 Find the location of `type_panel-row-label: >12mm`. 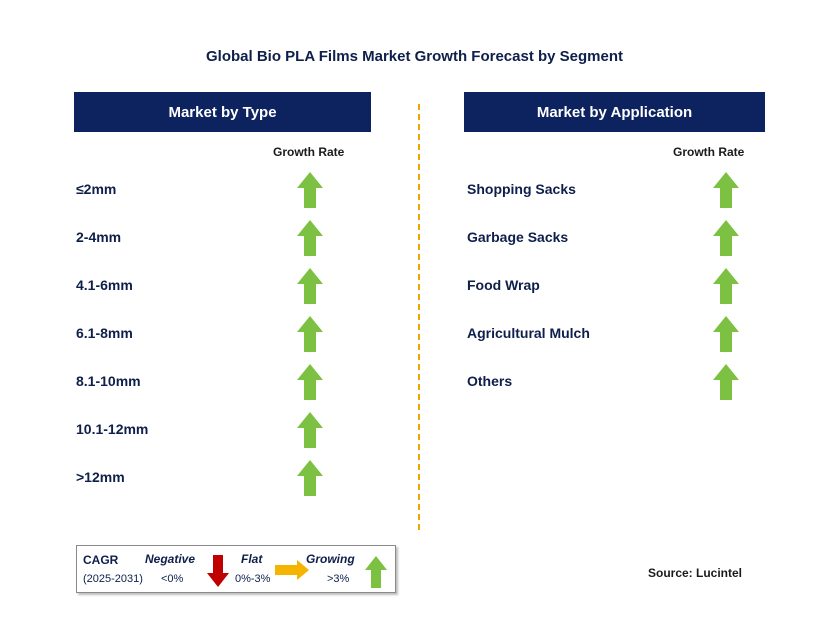

type_panel-row-label: >12mm is located at coordinates (100, 477).